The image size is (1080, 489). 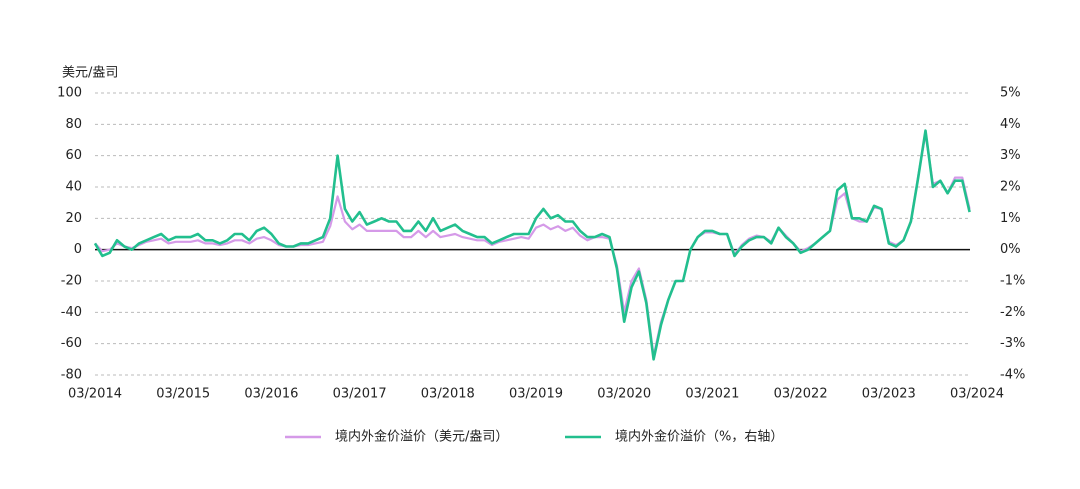 What do you see at coordinates (889, 394) in the screenshot?
I see `x-tick-label: 03/2023` at bounding box center [889, 394].